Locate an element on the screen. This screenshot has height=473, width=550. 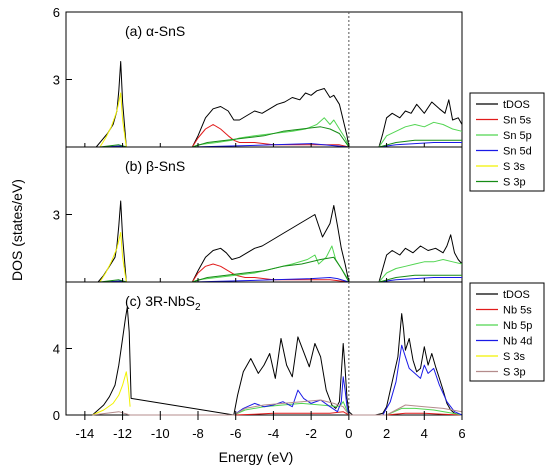
panel-title: (a) α-SnS is located at coordinates (155, 31).